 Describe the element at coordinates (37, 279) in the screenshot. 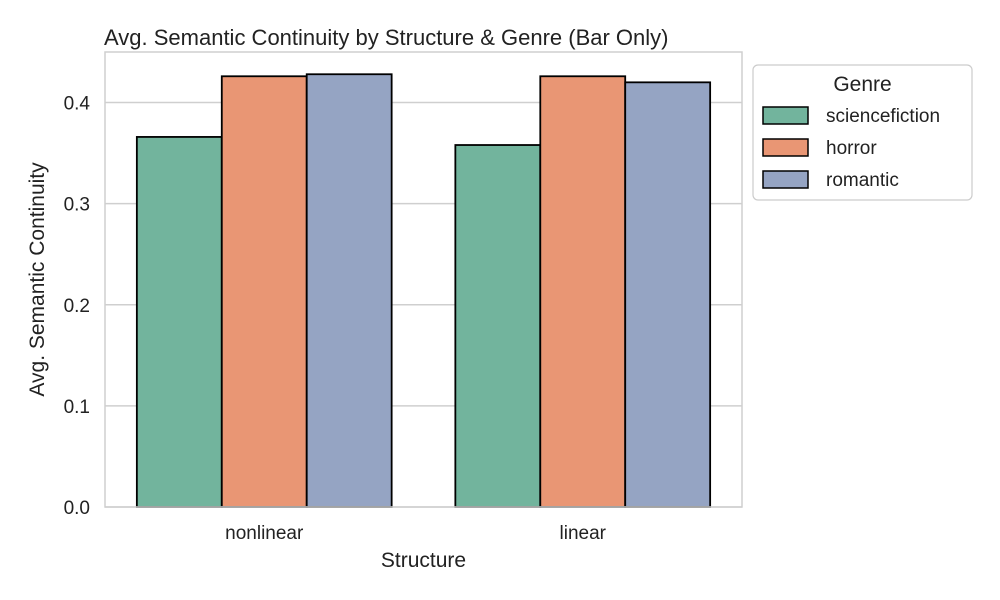

I see `y-axis-label: Avg. Semantic Continuity` at that location.